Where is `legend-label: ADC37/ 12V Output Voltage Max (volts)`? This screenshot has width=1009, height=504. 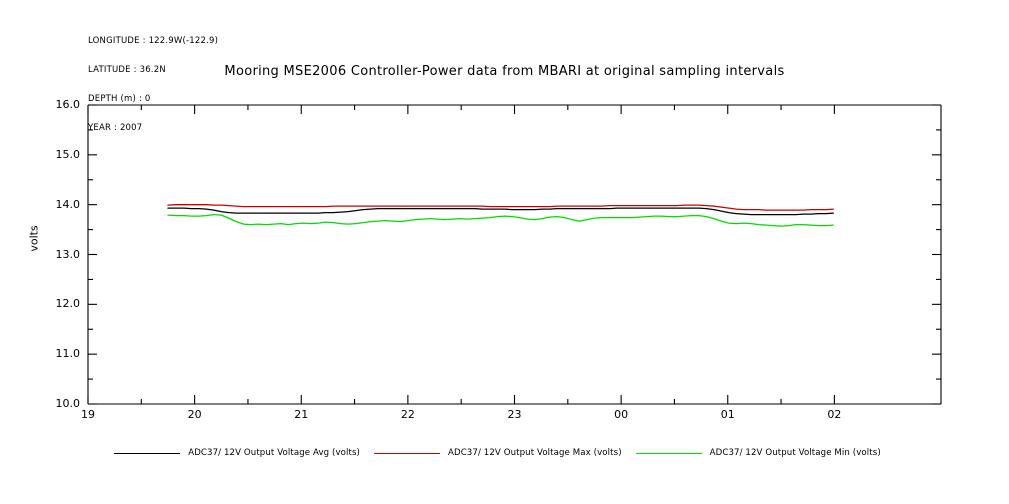 legend-label: ADC37/ 12V Output Voltage Max (volts) is located at coordinates (535, 453).